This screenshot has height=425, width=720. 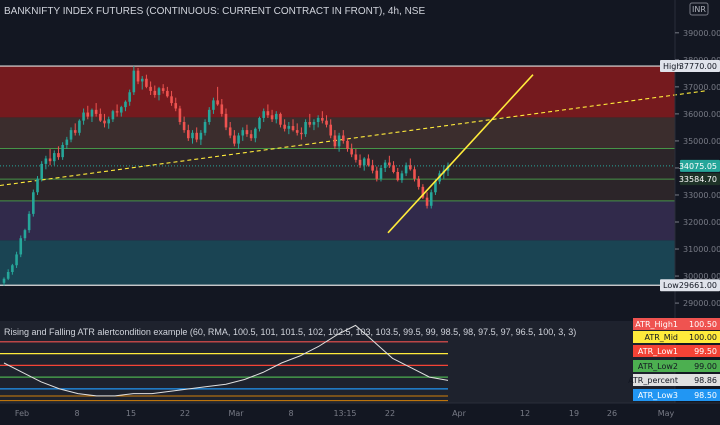 I want to click on time-axis: Feb 8 15 22 Mar 8 13:15 22 Apr 12 19 26 May, so click(x=360, y=413).